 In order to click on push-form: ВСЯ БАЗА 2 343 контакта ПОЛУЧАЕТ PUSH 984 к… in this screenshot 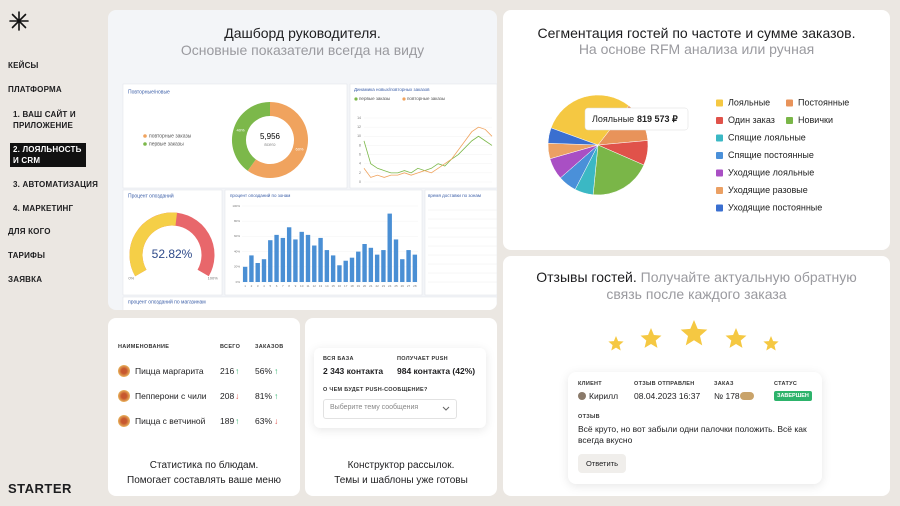, I will do `click(400, 388)`.